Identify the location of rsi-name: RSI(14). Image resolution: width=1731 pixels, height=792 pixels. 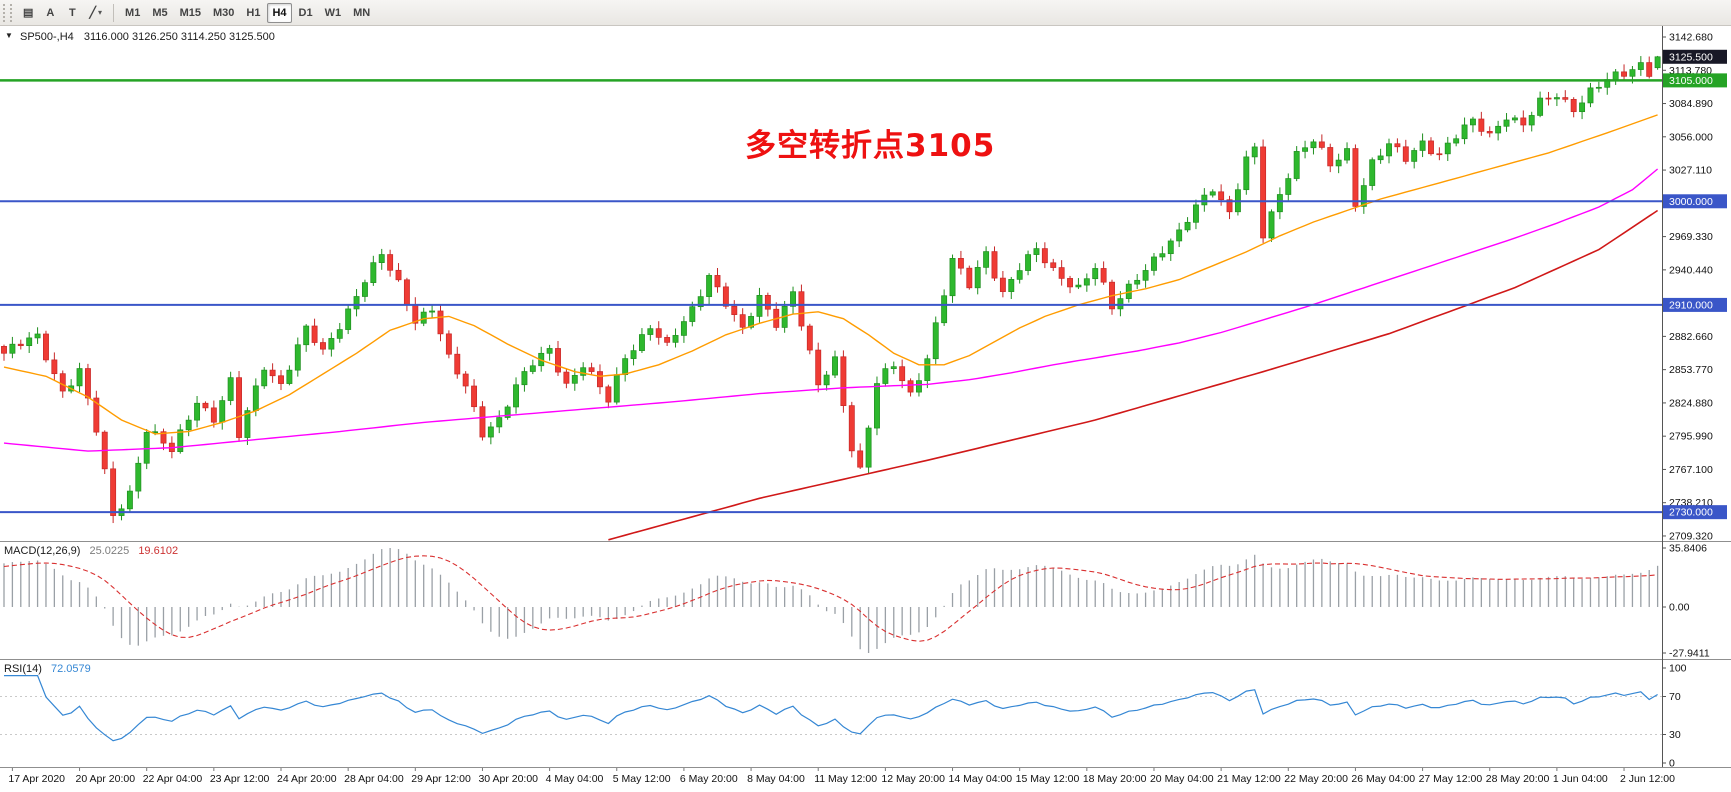
(23, 669).